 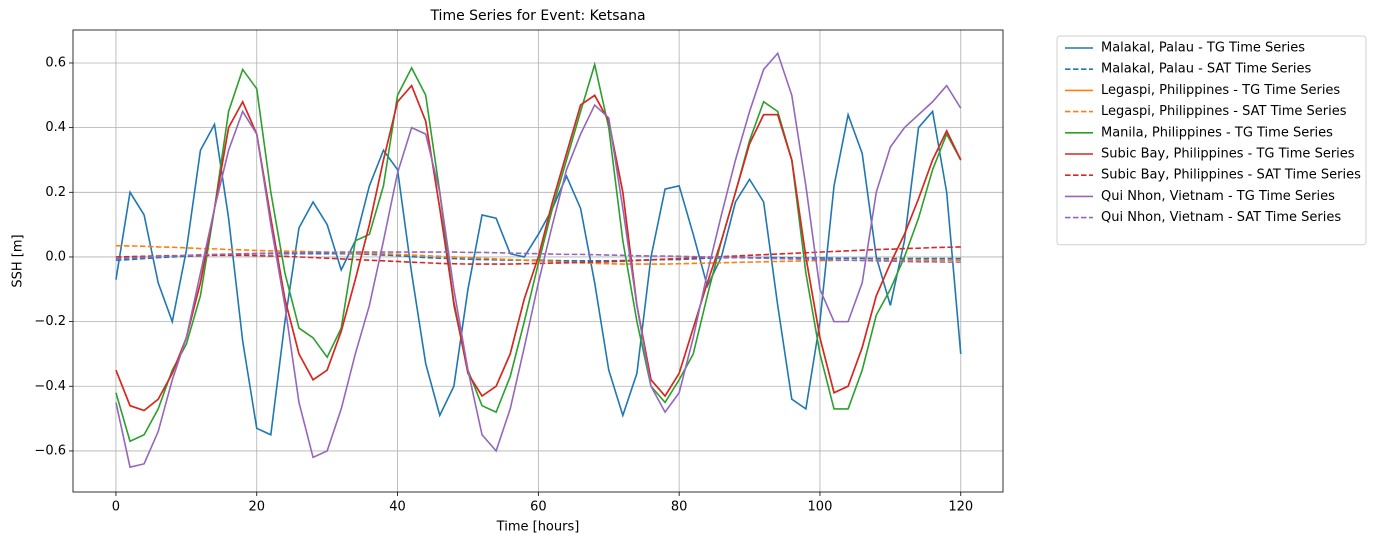 What do you see at coordinates (1231, 175) in the screenshot?
I see `legend-label: Subic Bay, Philippines - SAT Time Series` at bounding box center [1231, 175].